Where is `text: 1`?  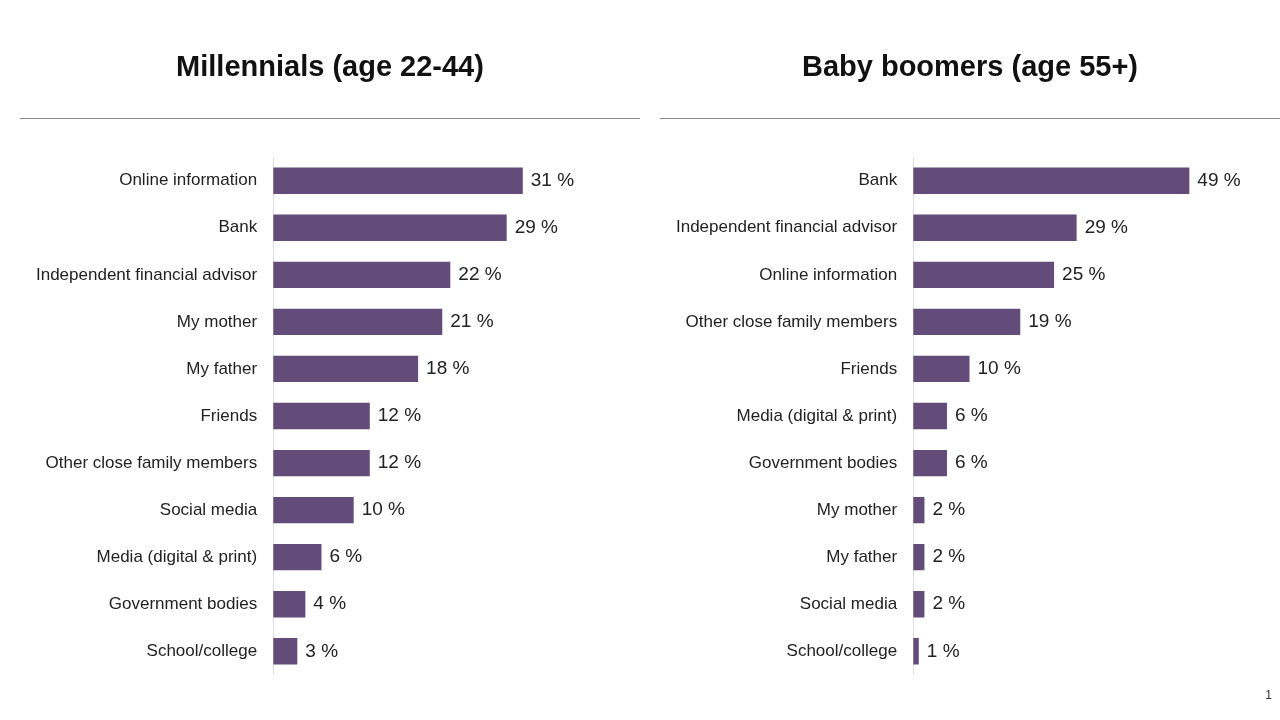
text: 1 is located at coordinates (1268, 695).